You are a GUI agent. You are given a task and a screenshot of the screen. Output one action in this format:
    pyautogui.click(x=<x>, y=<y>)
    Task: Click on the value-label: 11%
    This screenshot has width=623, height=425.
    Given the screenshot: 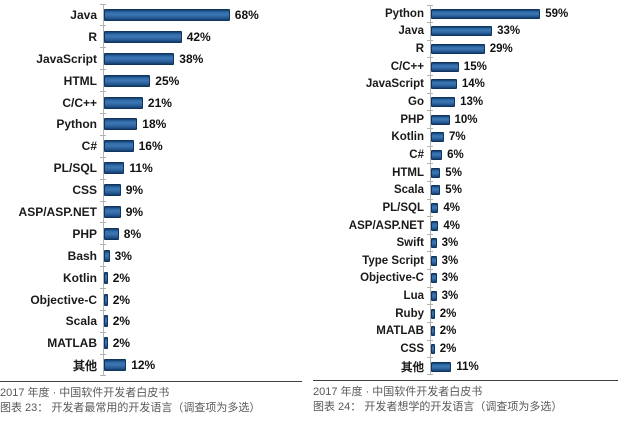 What is the action you would take?
    pyautogui.click(x=141, y=168)
    